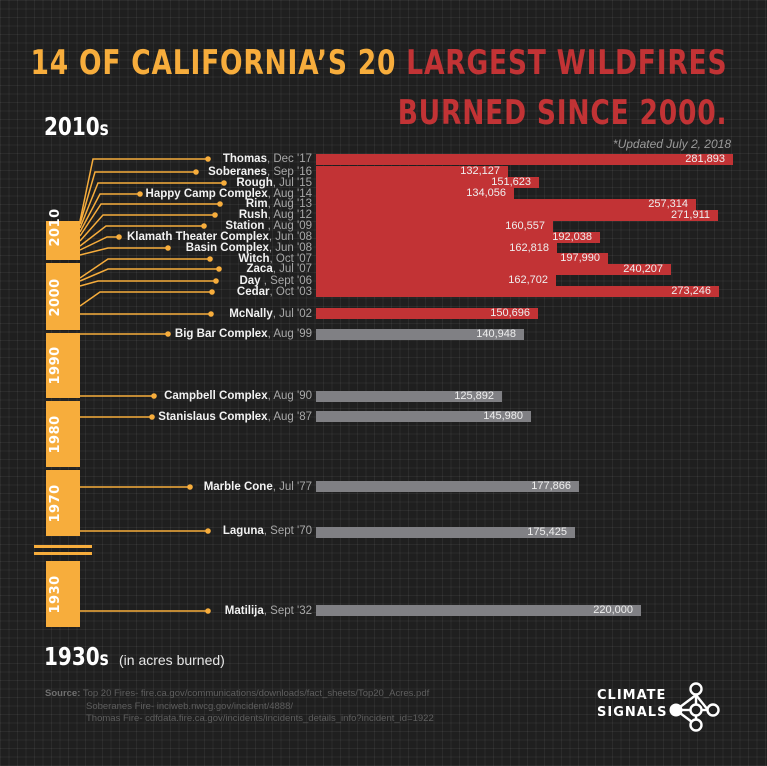 This screenshot has height=766, width=767. I want to click on timeline-break-line, so click(63, 553).